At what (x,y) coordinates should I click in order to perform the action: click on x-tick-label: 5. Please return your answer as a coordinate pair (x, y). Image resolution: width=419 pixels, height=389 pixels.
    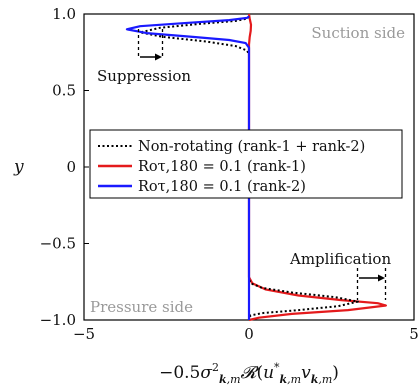
    Looking at the image, I should click on (414, 334).